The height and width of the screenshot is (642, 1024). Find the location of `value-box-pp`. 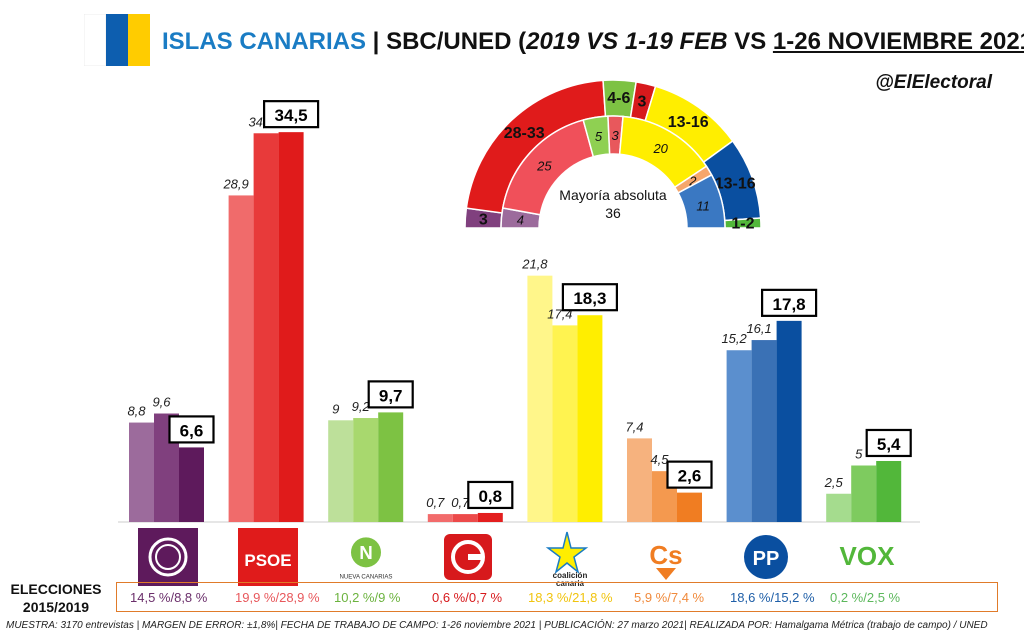

value-box-pp is located at coordinates (789, 302).